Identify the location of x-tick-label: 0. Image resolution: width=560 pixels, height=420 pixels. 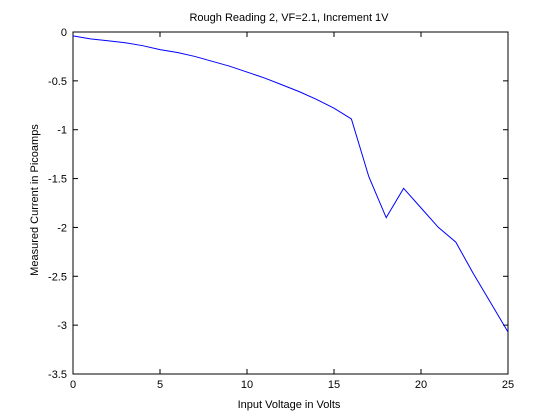
(73, 385).